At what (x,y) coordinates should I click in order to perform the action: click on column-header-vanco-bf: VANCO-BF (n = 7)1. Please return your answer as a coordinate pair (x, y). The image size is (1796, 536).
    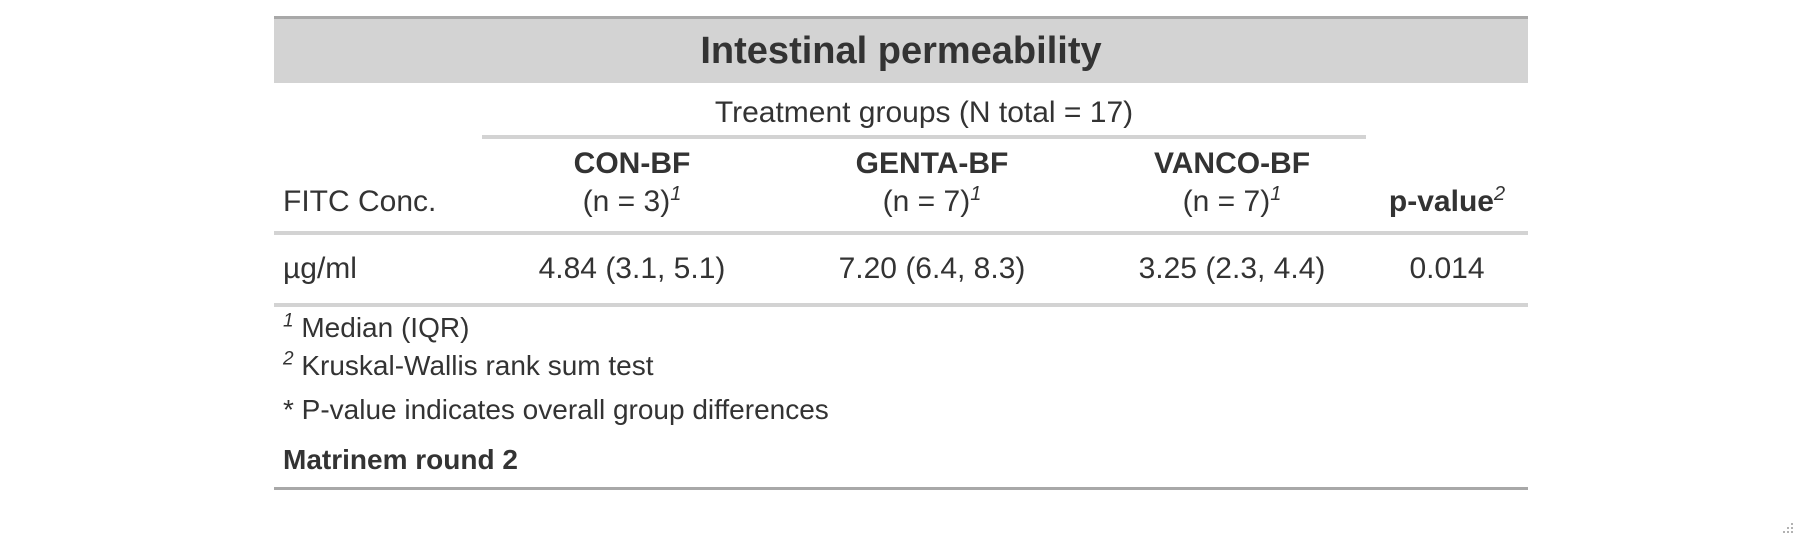
    Looking at the image, I should click on (1232, 183).